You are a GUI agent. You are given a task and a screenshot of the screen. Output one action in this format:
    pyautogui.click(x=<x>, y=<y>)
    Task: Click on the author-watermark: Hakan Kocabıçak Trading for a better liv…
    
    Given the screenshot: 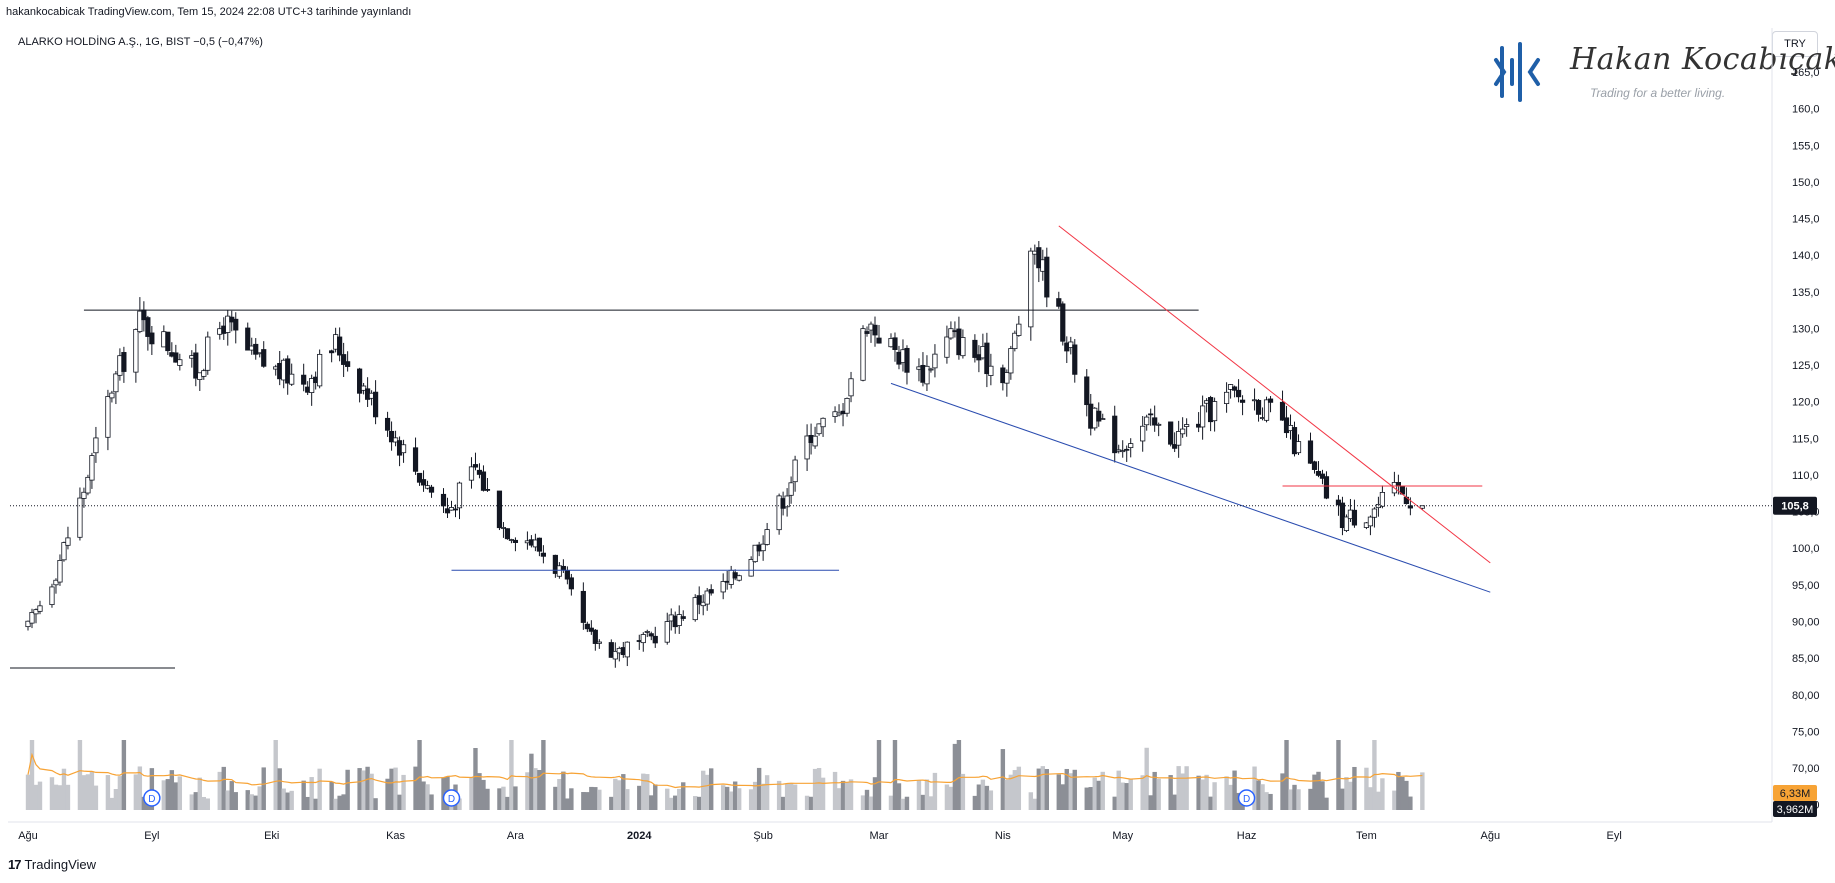 What is the action you would take?
    pyautogui.click(x=1662, y=75)
    